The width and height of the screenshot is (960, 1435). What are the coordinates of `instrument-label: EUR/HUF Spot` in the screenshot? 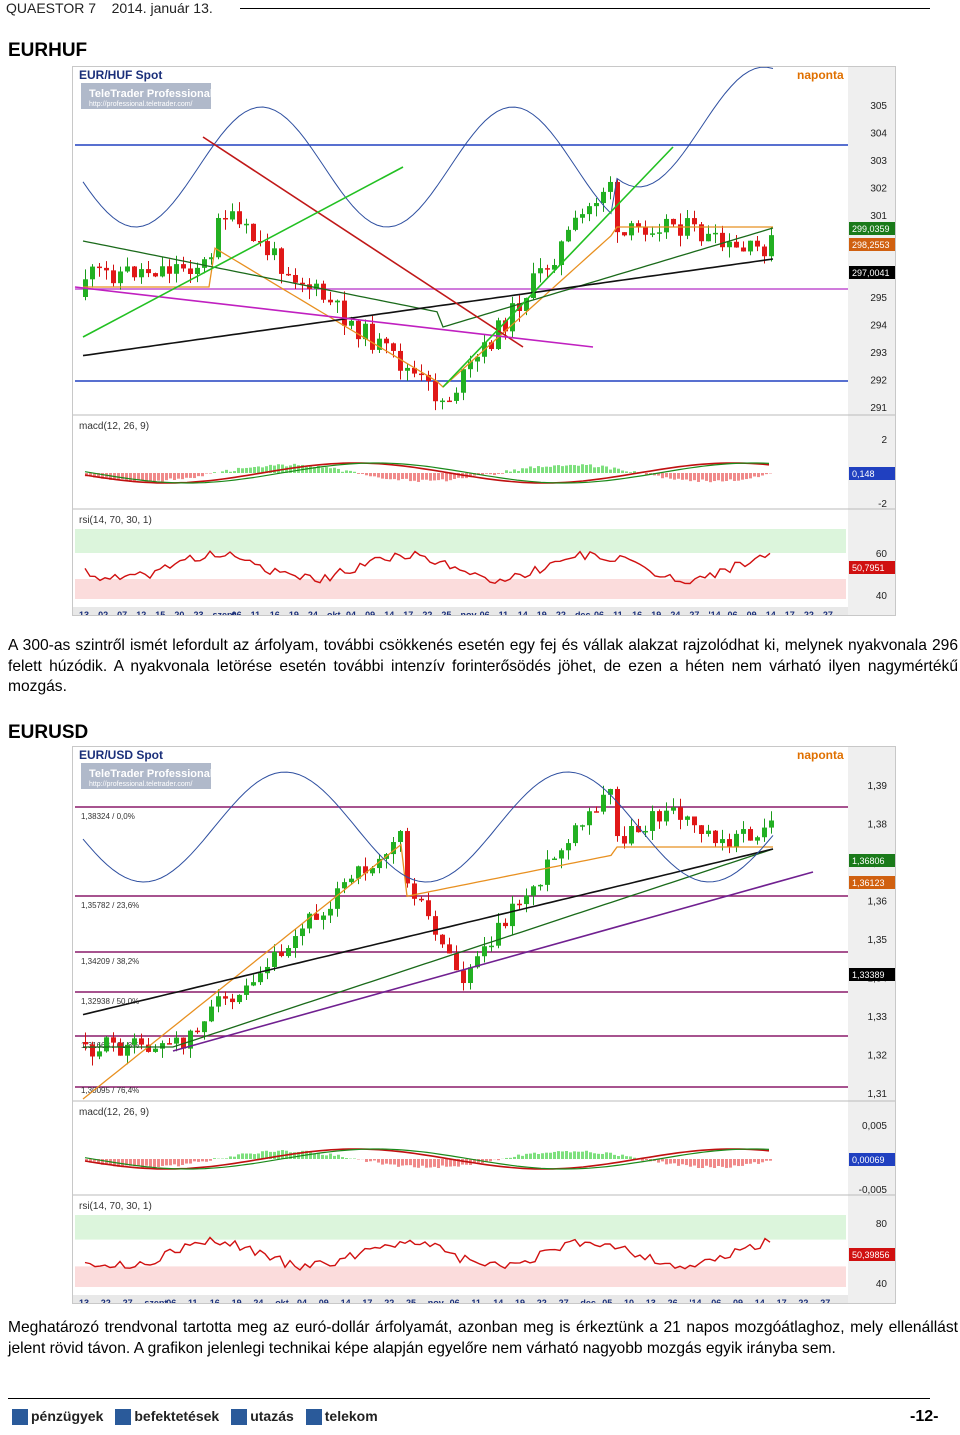 It's located at (120, 75).